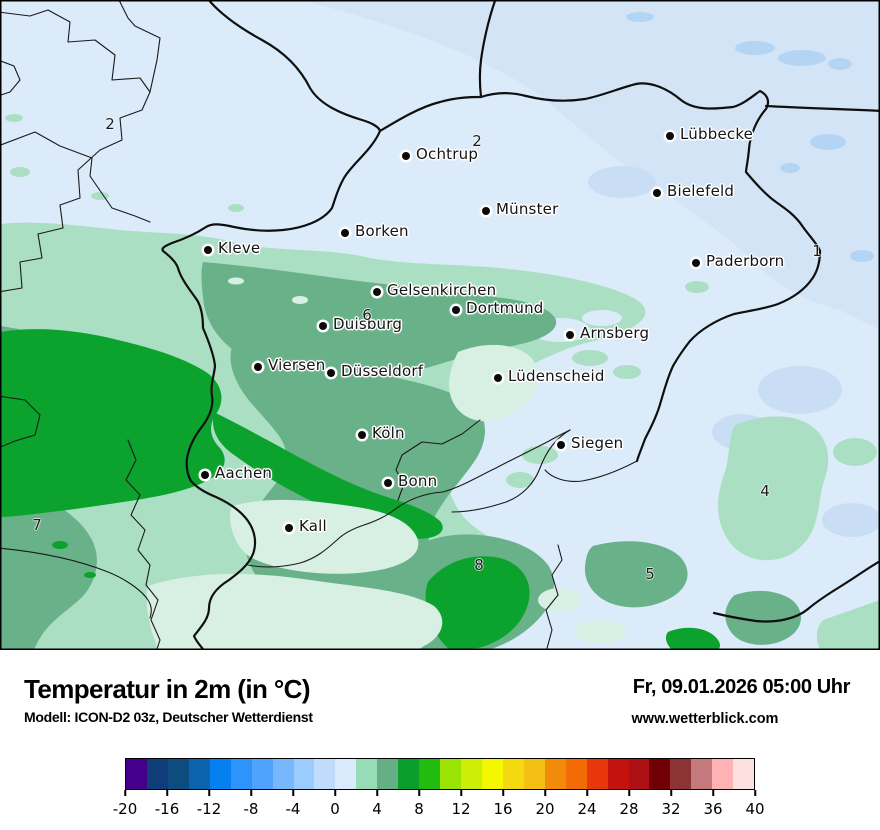 The width and height of the screenshot is (880, 830). I want to click on legend-tick-label: 4, so click(377, 809).